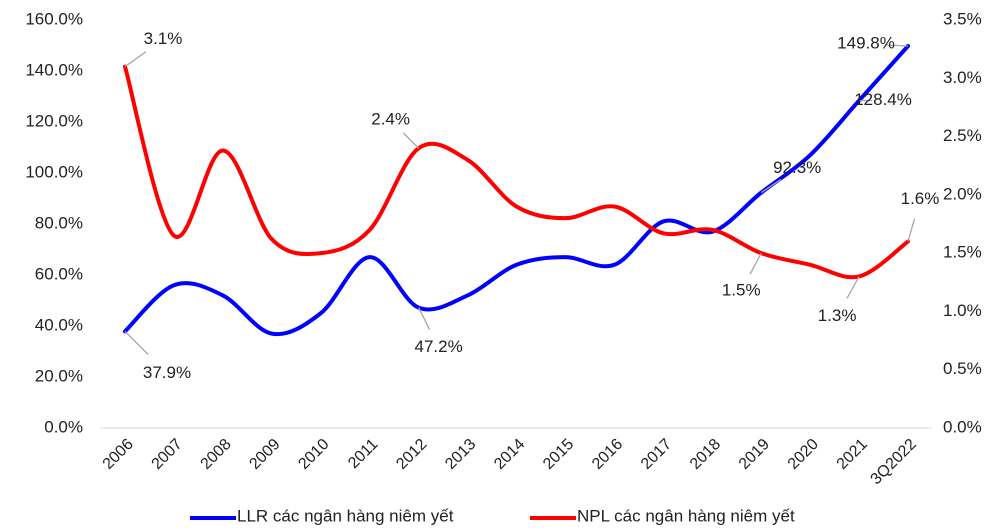 Image resolution: width=1001 pixels, height=528 pixels. Describe the element at coordinates (962, 252) in the screenshot. I see `y2-tick-label: 1.5%` at that location.